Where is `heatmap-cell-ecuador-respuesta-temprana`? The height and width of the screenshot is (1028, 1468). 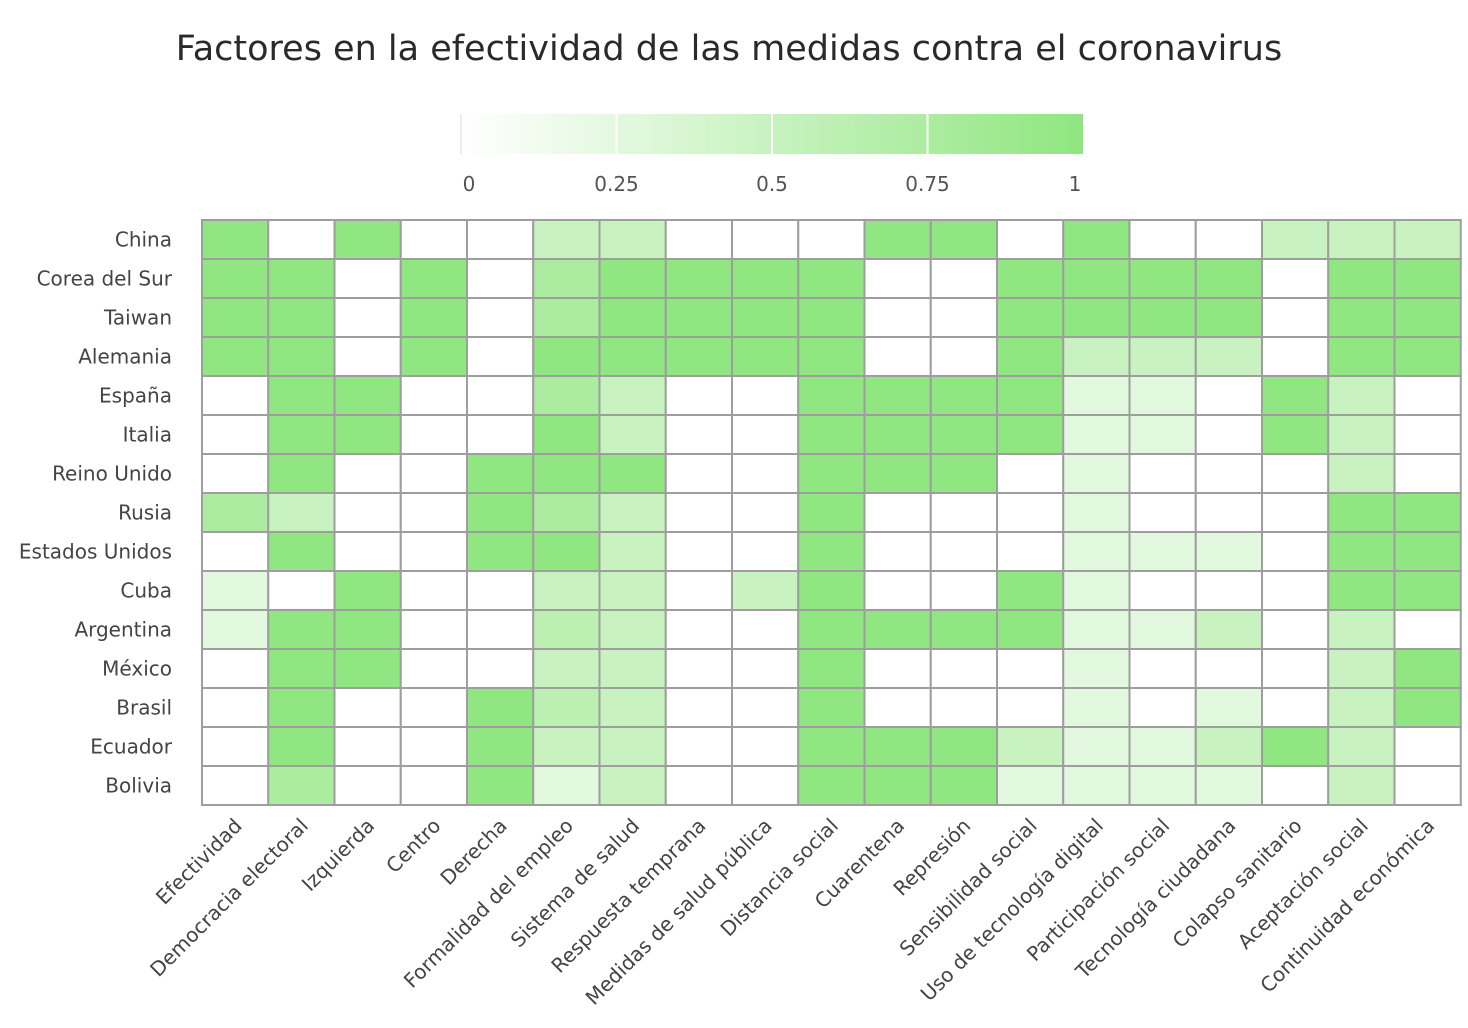
heatmap-cell-ecuador-respuesta-temprana is located at coordinates (698, 746).